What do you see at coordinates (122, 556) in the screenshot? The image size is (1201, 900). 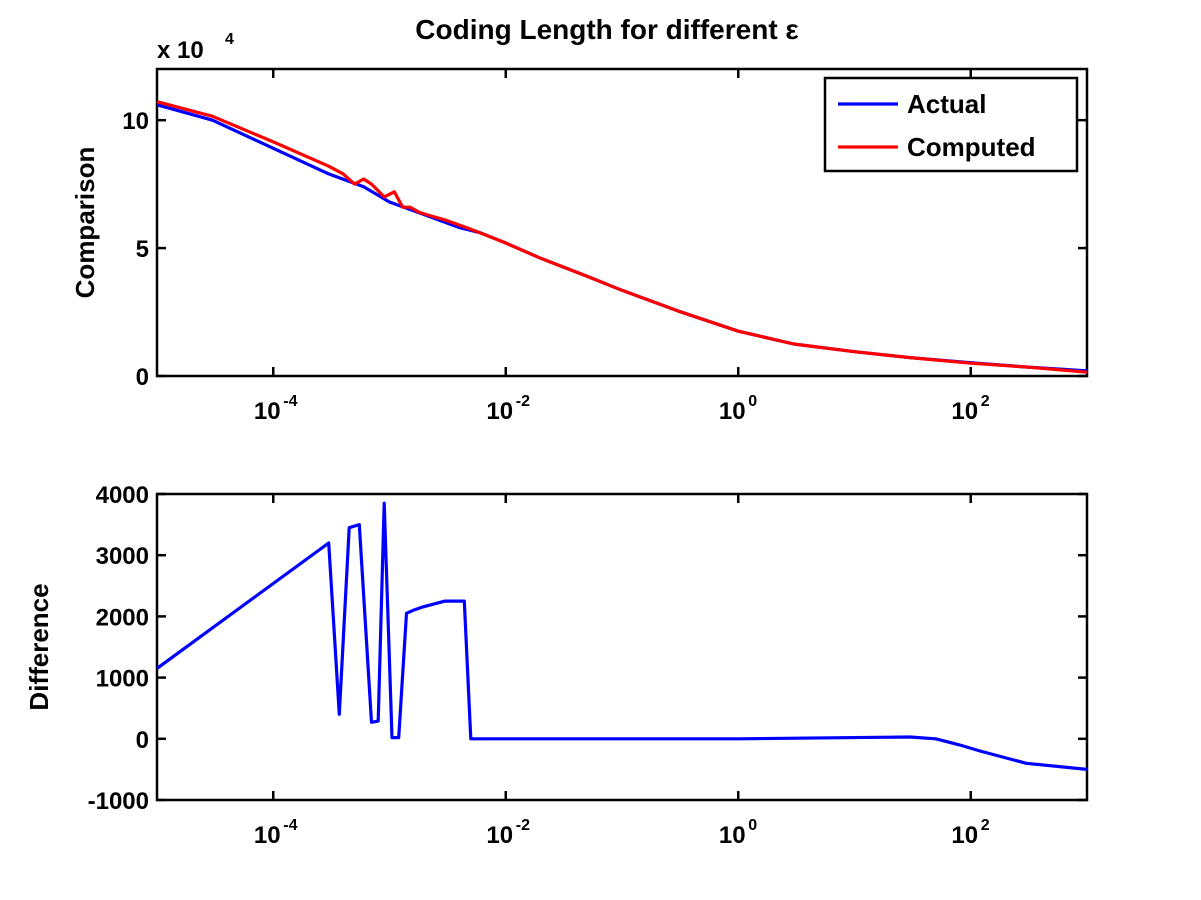 I see `y-tick-label: 3000` at bounding box center [122, 556].